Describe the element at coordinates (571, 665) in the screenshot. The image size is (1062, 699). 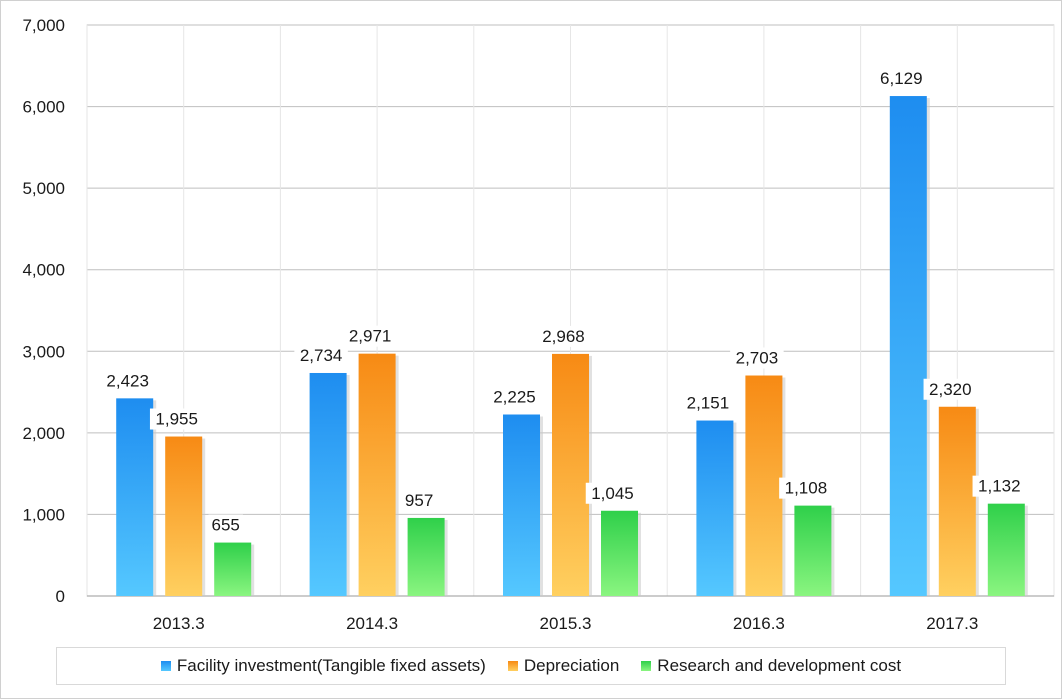
I see `legend-label: Depreciation` at that location.